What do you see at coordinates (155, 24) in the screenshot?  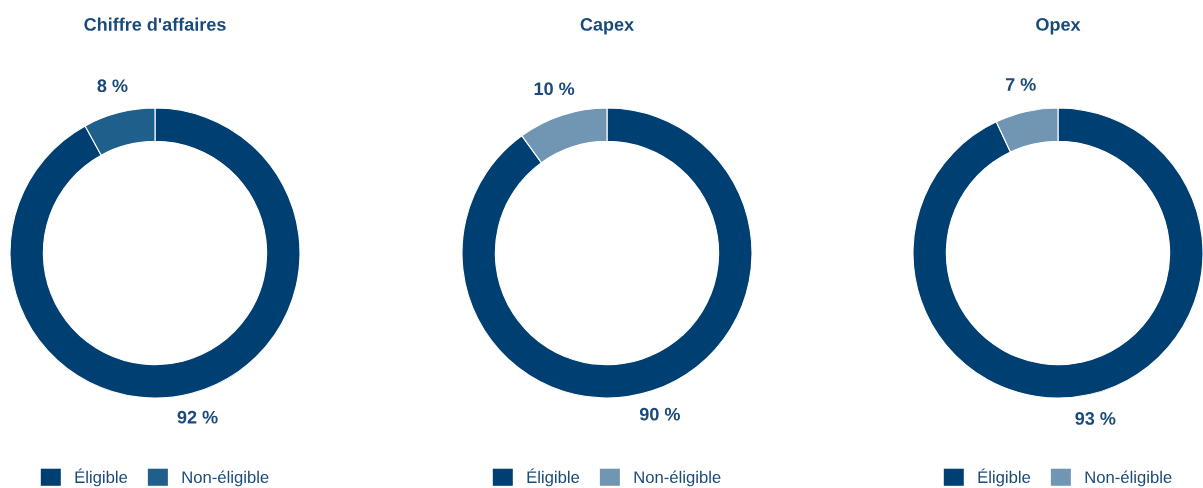 I see `chart-title: Chiffre d'affaires` at bounding box center [155, 24].